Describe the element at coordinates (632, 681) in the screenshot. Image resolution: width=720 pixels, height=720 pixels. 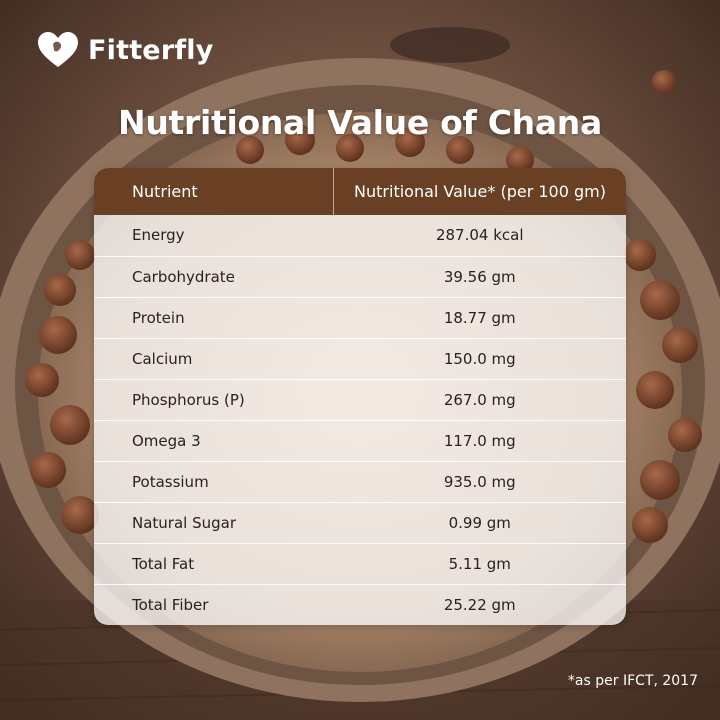
I see `source-footnote: *as per IFCT, 2017` at that location.